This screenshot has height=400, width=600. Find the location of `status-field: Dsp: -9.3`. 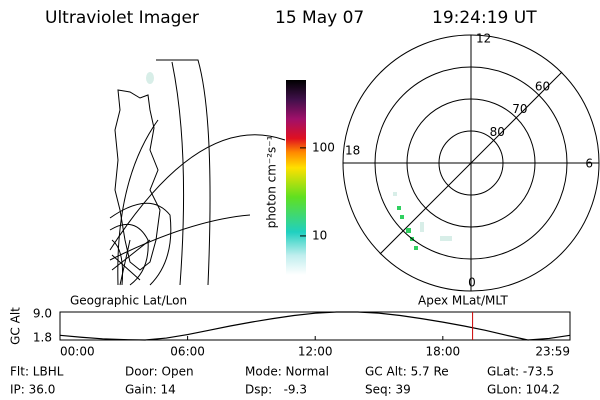

status-field: Dsp: -9.3 is located at coordinates (276, 390).